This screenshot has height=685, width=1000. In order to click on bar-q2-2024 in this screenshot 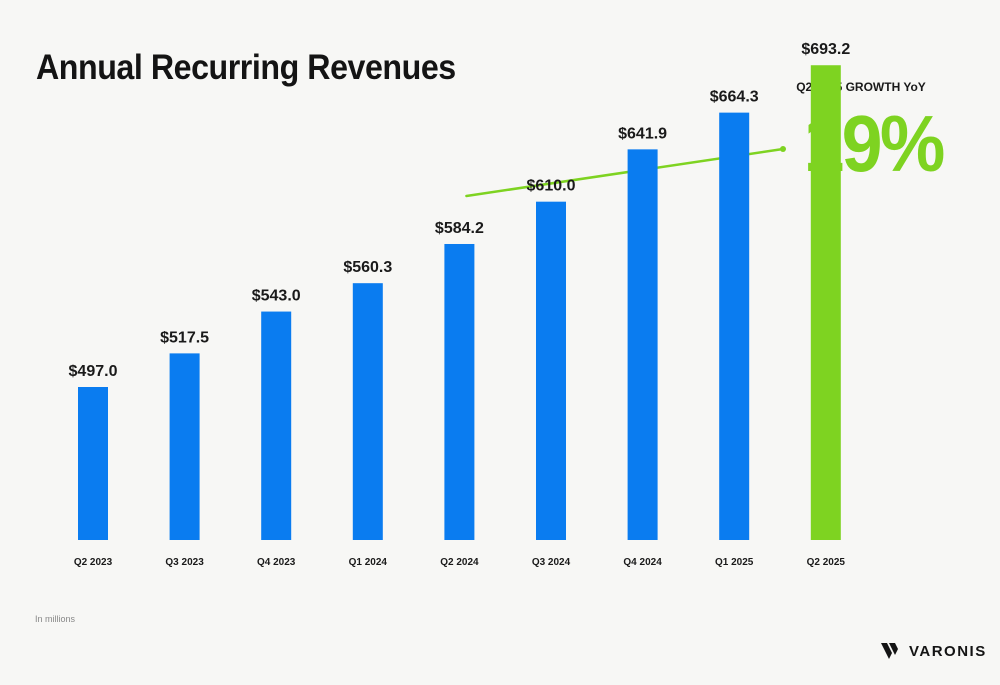, I will do `click(459, 391)`.